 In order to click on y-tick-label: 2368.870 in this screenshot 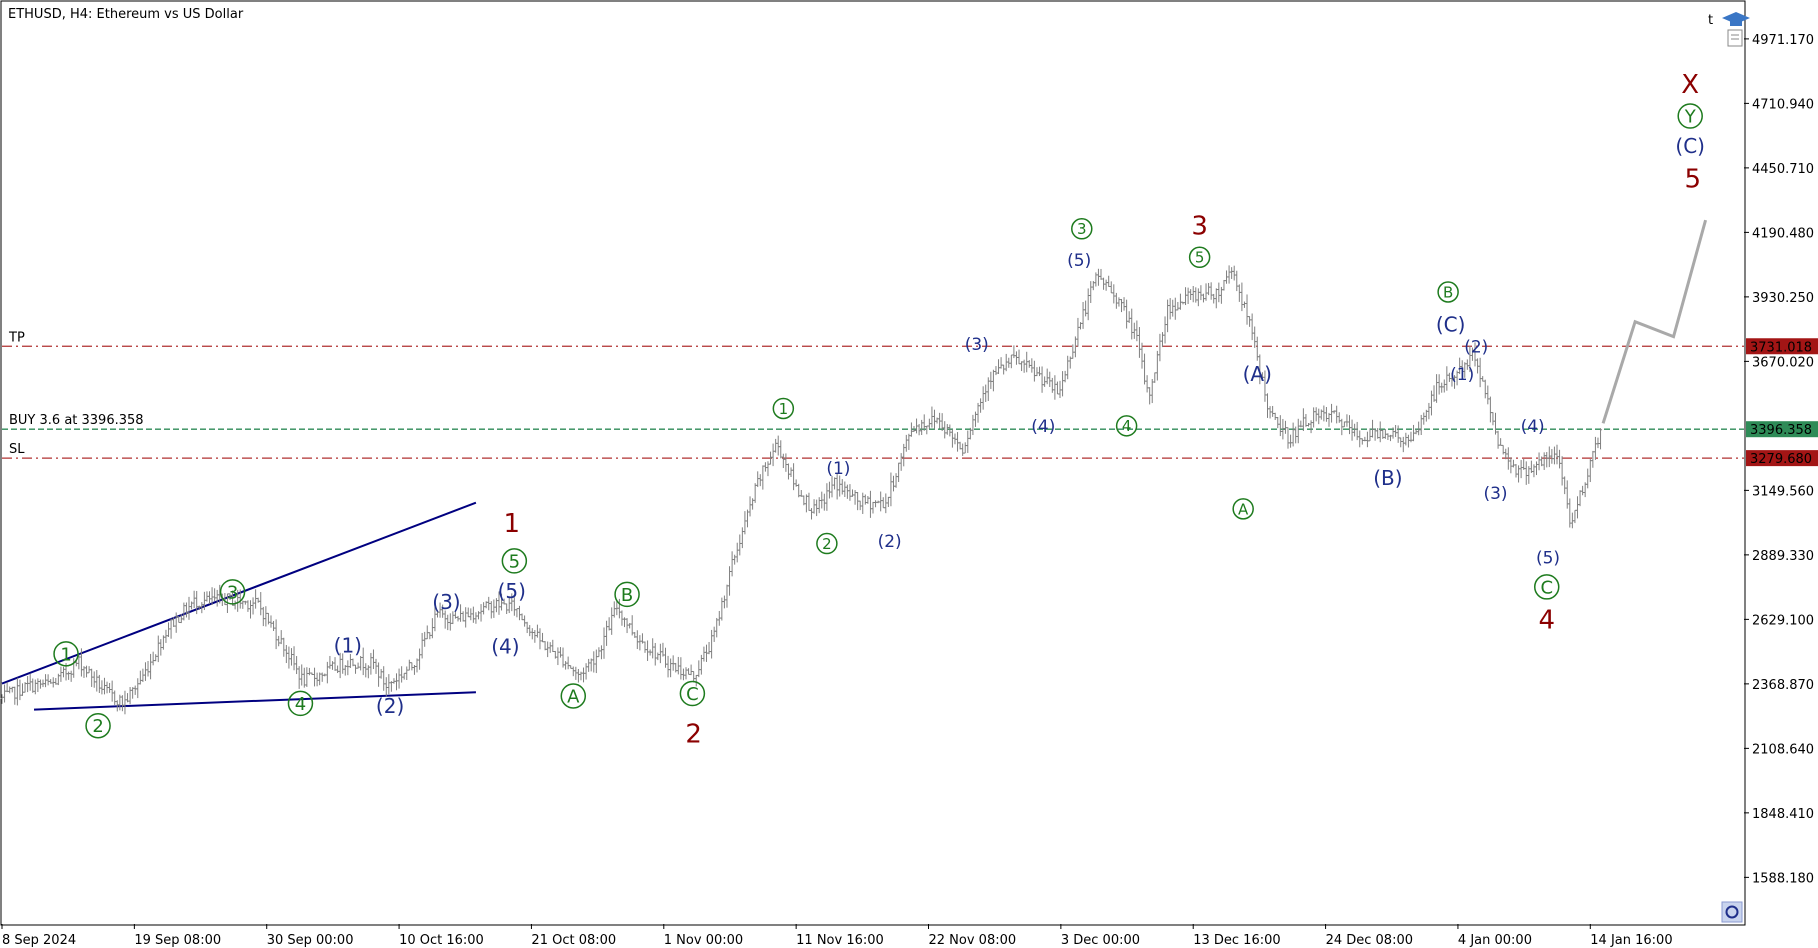, I will do `click(1783, 685)`.